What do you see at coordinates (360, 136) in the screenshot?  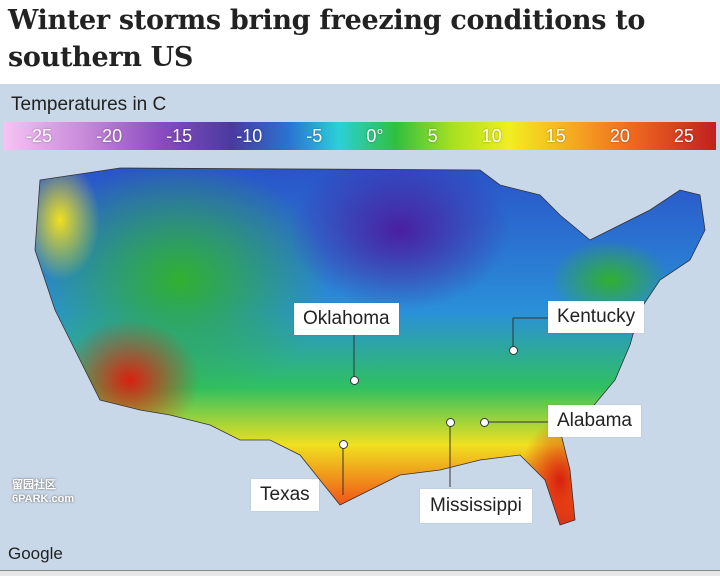 I see `temperature-legend-bar: -25 -20 -15 -10 -5 0° 5 10 15 20 25` at bounding box center [360, 136].